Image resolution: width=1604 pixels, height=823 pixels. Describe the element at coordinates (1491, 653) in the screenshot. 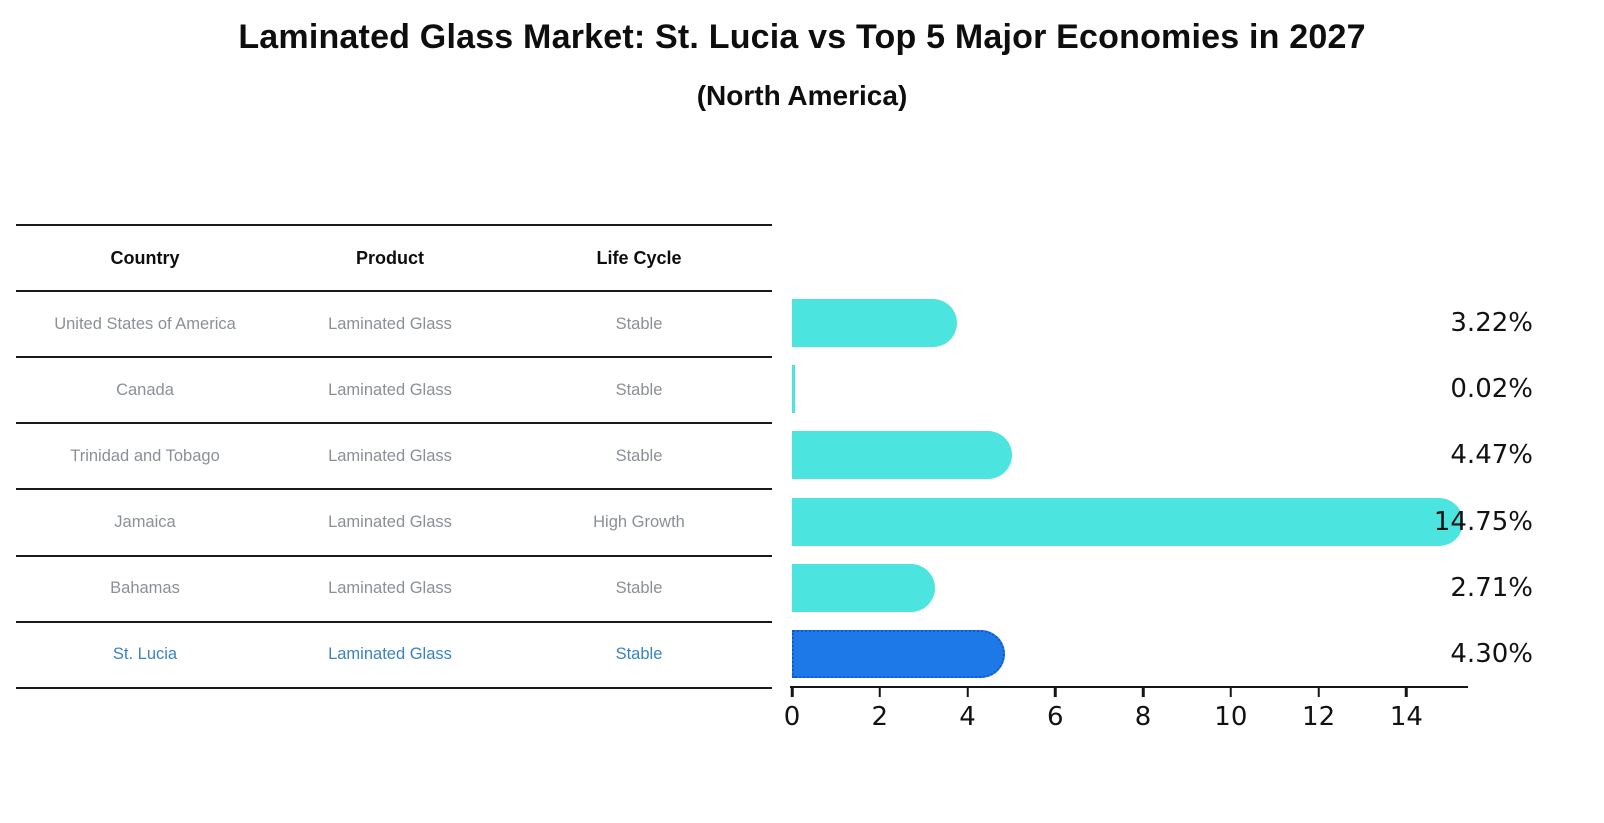

I see `bar-value-label: 4.30%` at that location.